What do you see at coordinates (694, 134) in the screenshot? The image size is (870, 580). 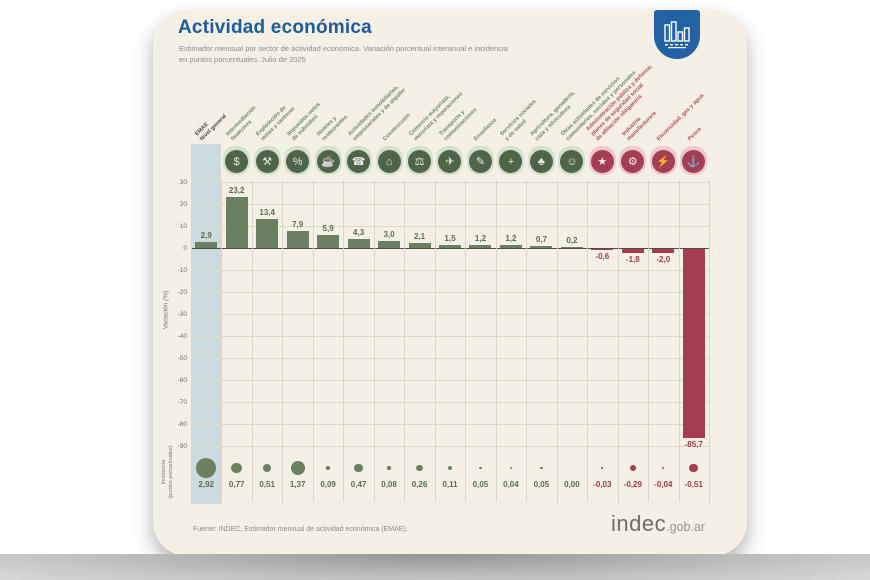 I see `sector-label: Pesca` at bounding box center [694, 134].